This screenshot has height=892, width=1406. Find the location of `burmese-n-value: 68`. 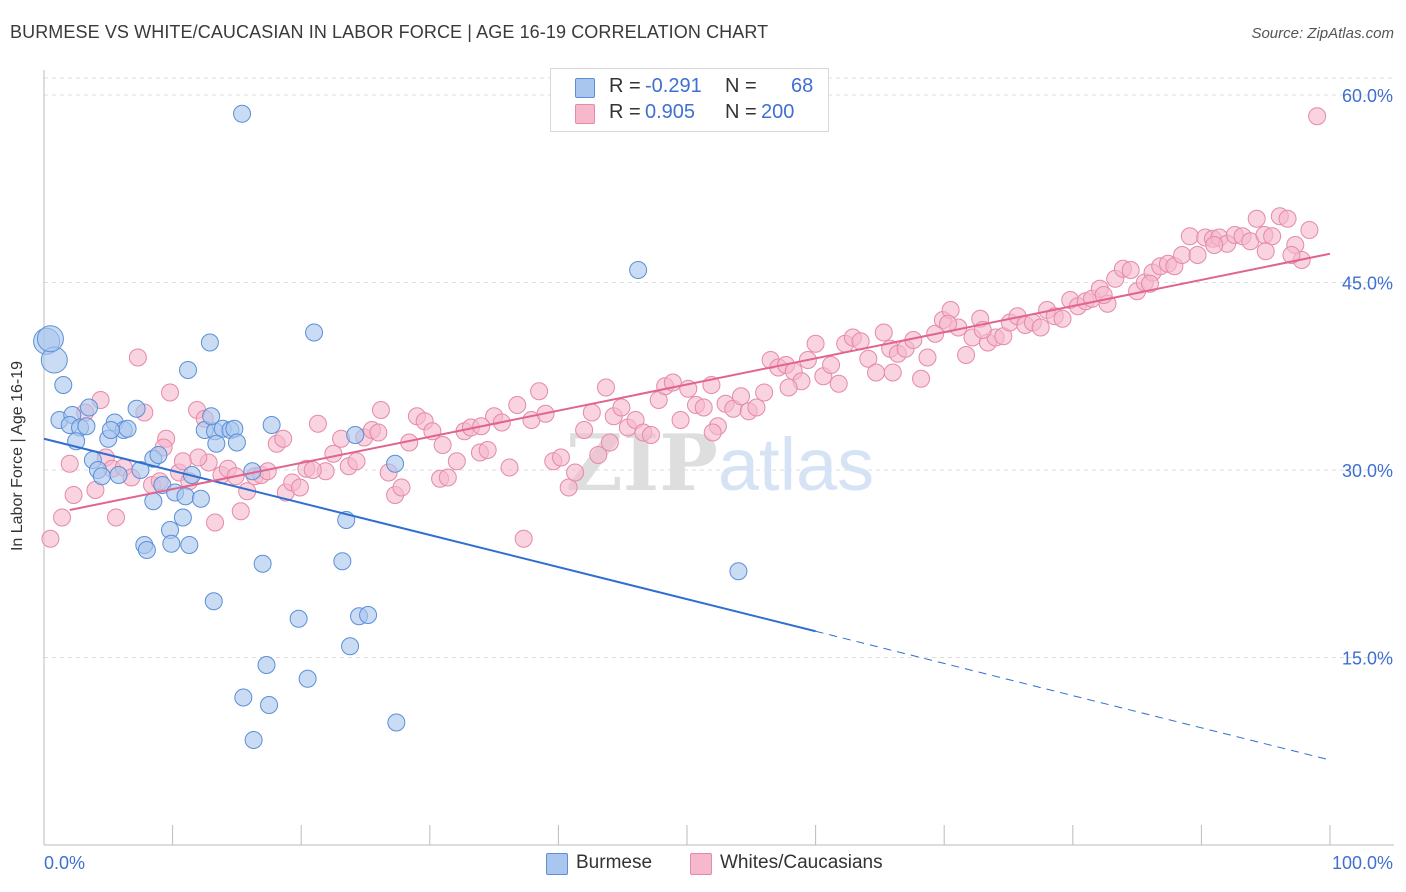

burmese-n-value: 68 is located at coordinates (802, 86).